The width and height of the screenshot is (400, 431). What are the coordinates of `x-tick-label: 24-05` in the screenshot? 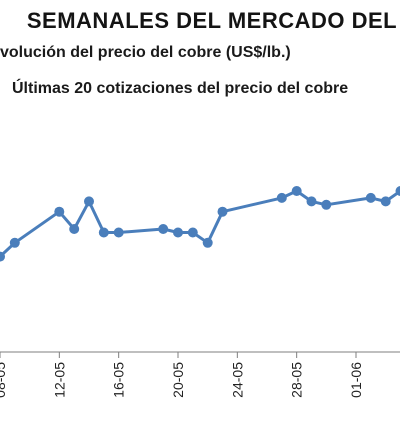 It's located at (237, 380).